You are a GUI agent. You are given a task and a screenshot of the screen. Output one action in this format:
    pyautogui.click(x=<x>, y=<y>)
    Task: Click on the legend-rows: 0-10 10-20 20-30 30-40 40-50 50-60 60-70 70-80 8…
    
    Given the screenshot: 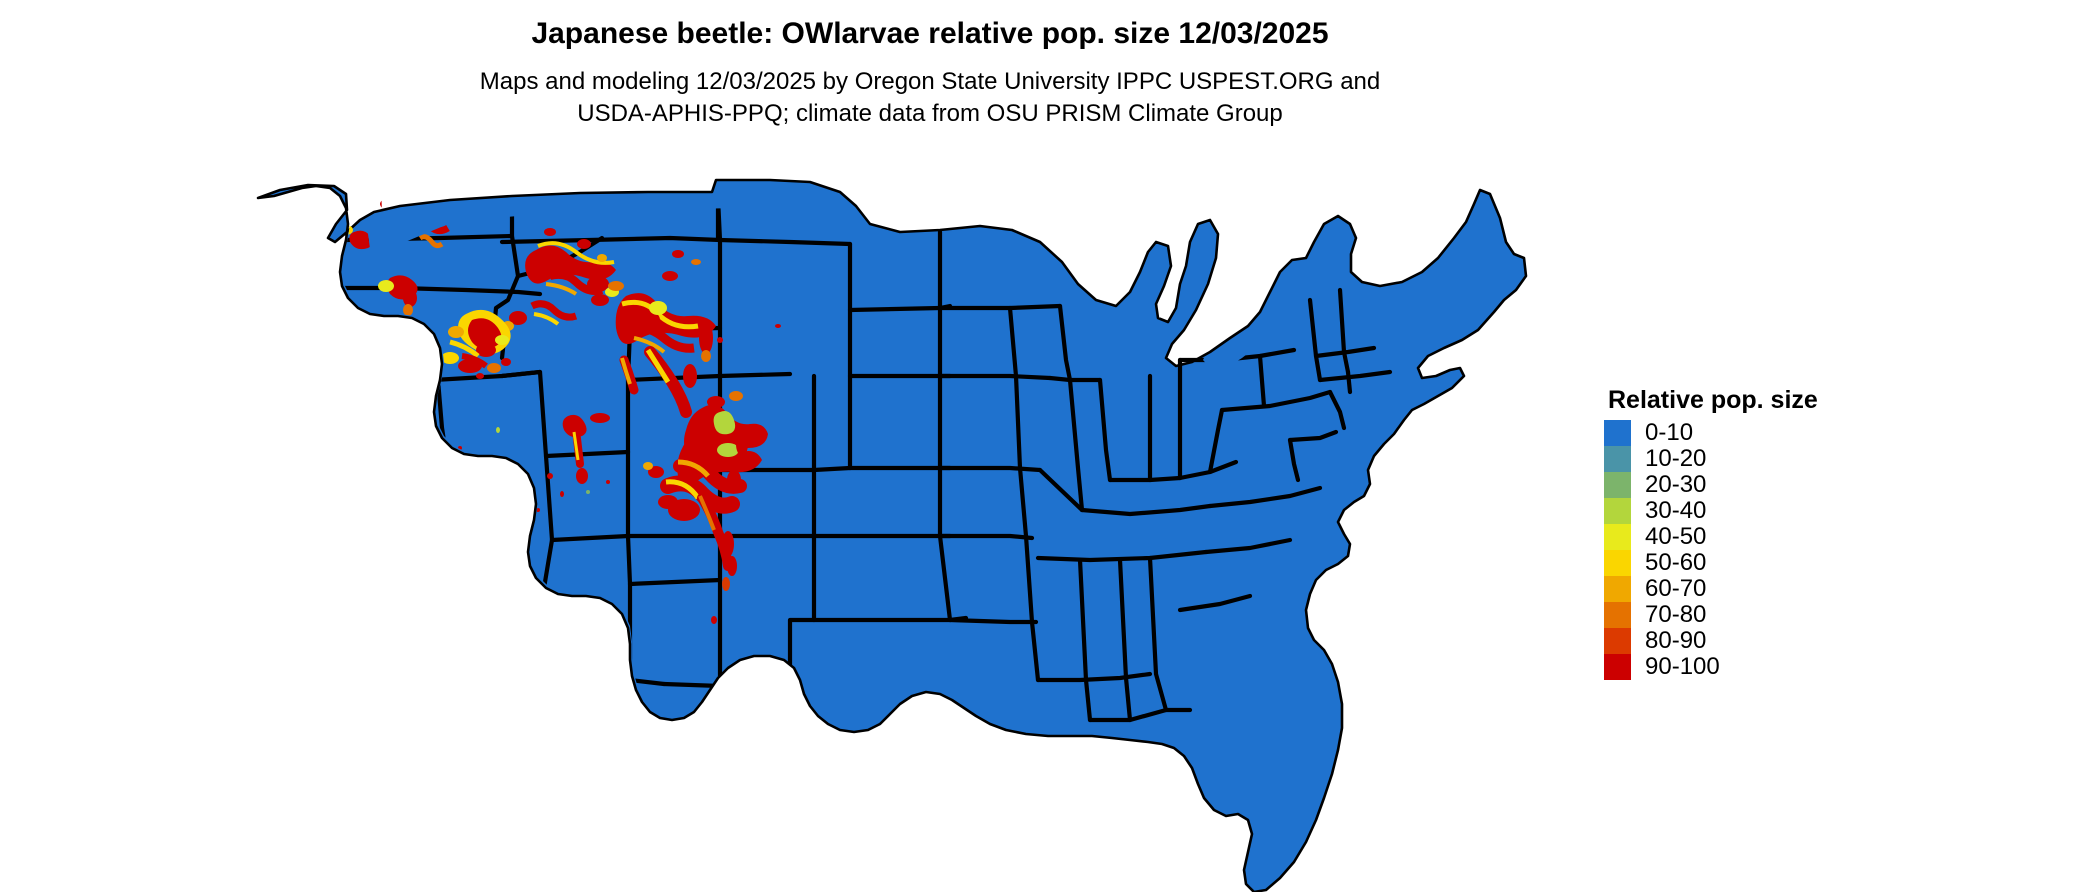 What is the action you would take?
    pyautogui.click(x=1754, y=550)
    